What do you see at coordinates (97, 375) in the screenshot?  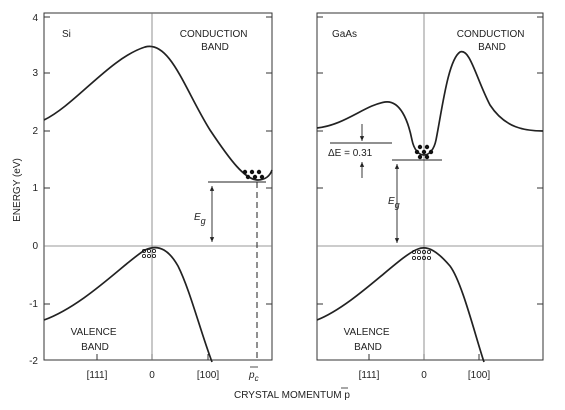 I see `si-x-tick-label: [111]` at bounding box center [97, 375].